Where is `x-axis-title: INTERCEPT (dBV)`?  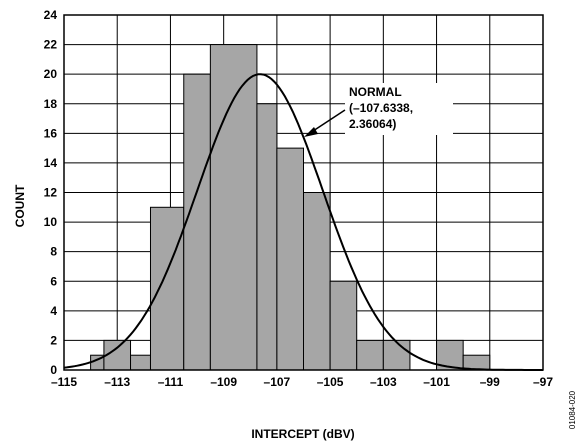
x-axis-title: INTERCEPT (dBV) is located at coordinates (302, 434).